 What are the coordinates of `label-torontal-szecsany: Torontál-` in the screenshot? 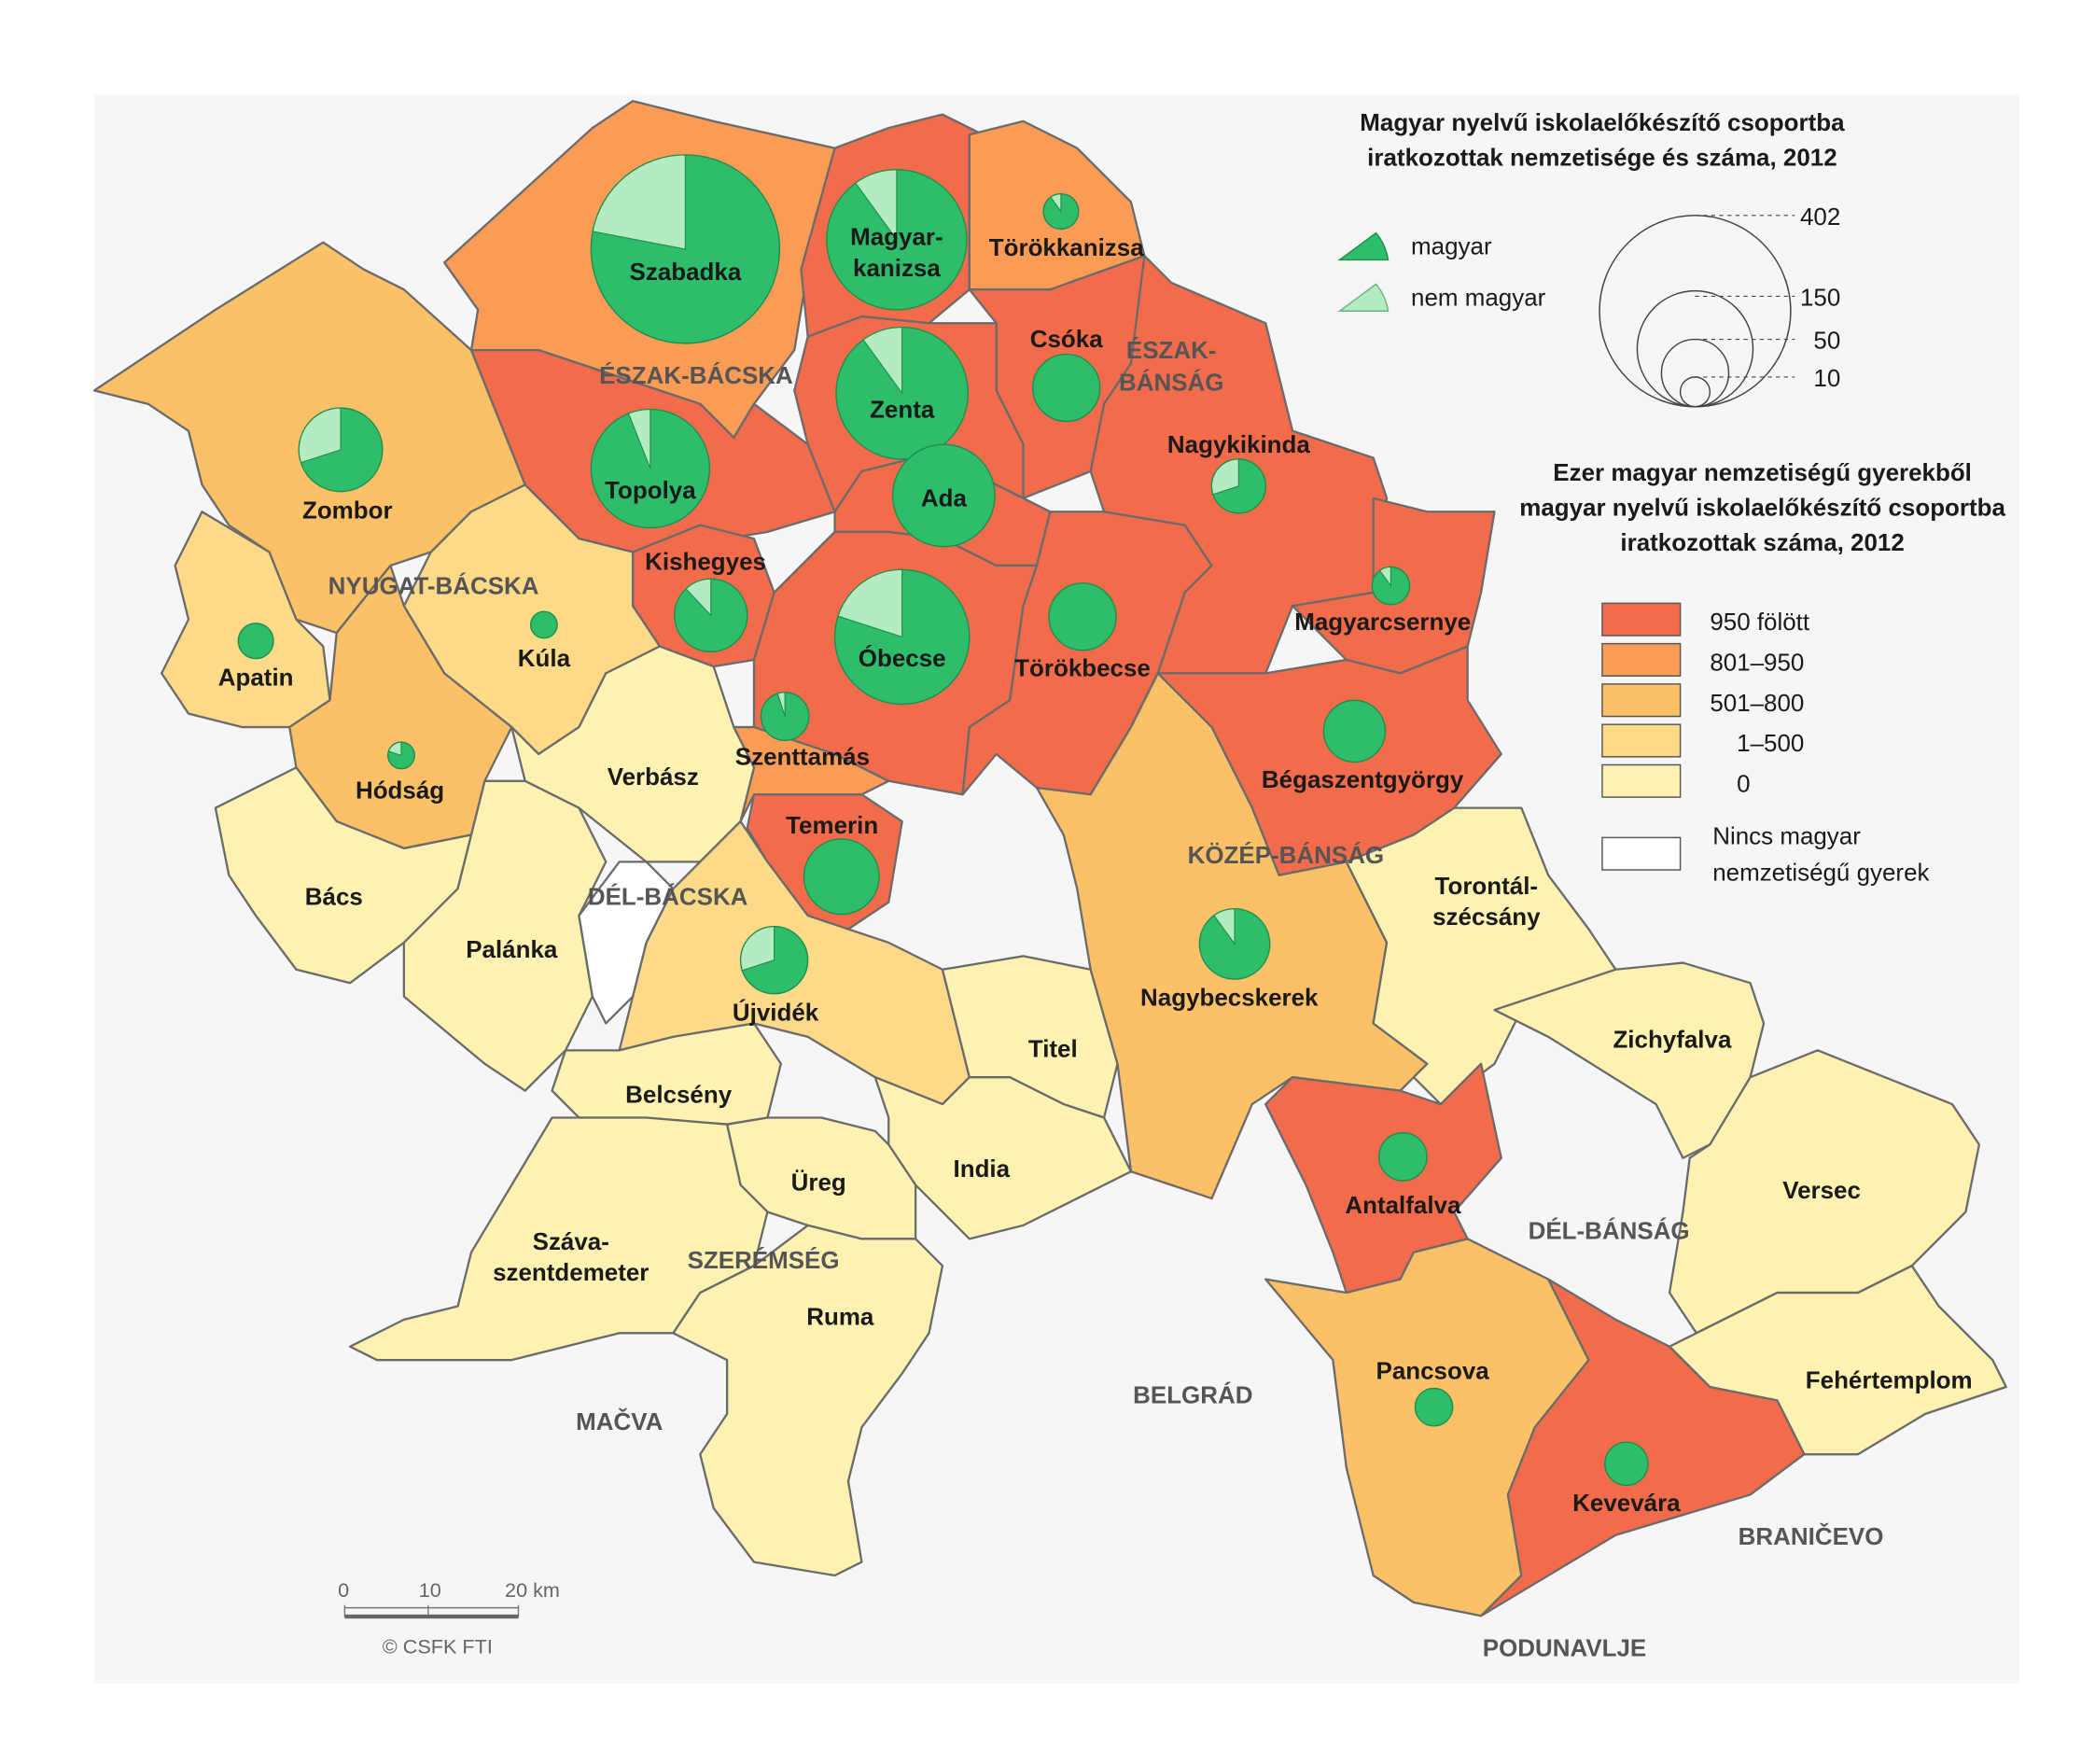 It's located at (1487, 886).